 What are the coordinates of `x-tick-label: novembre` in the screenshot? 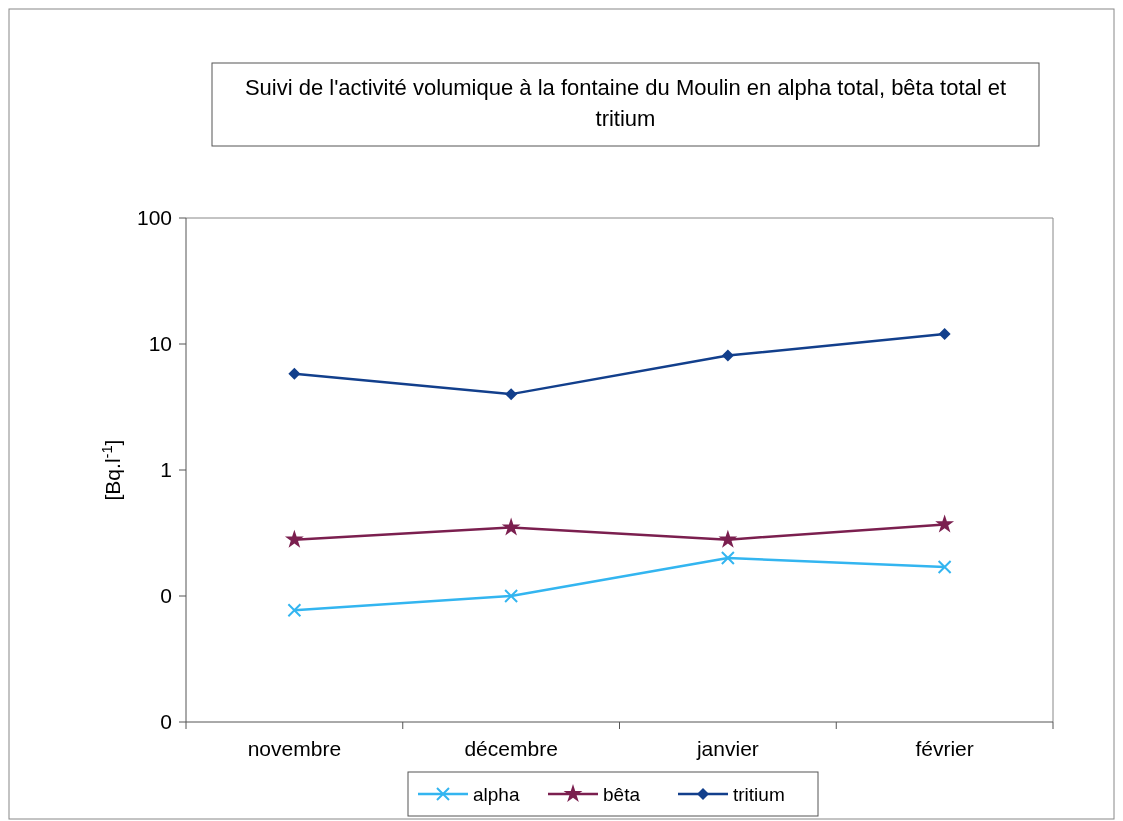 It's located at (294, 748).